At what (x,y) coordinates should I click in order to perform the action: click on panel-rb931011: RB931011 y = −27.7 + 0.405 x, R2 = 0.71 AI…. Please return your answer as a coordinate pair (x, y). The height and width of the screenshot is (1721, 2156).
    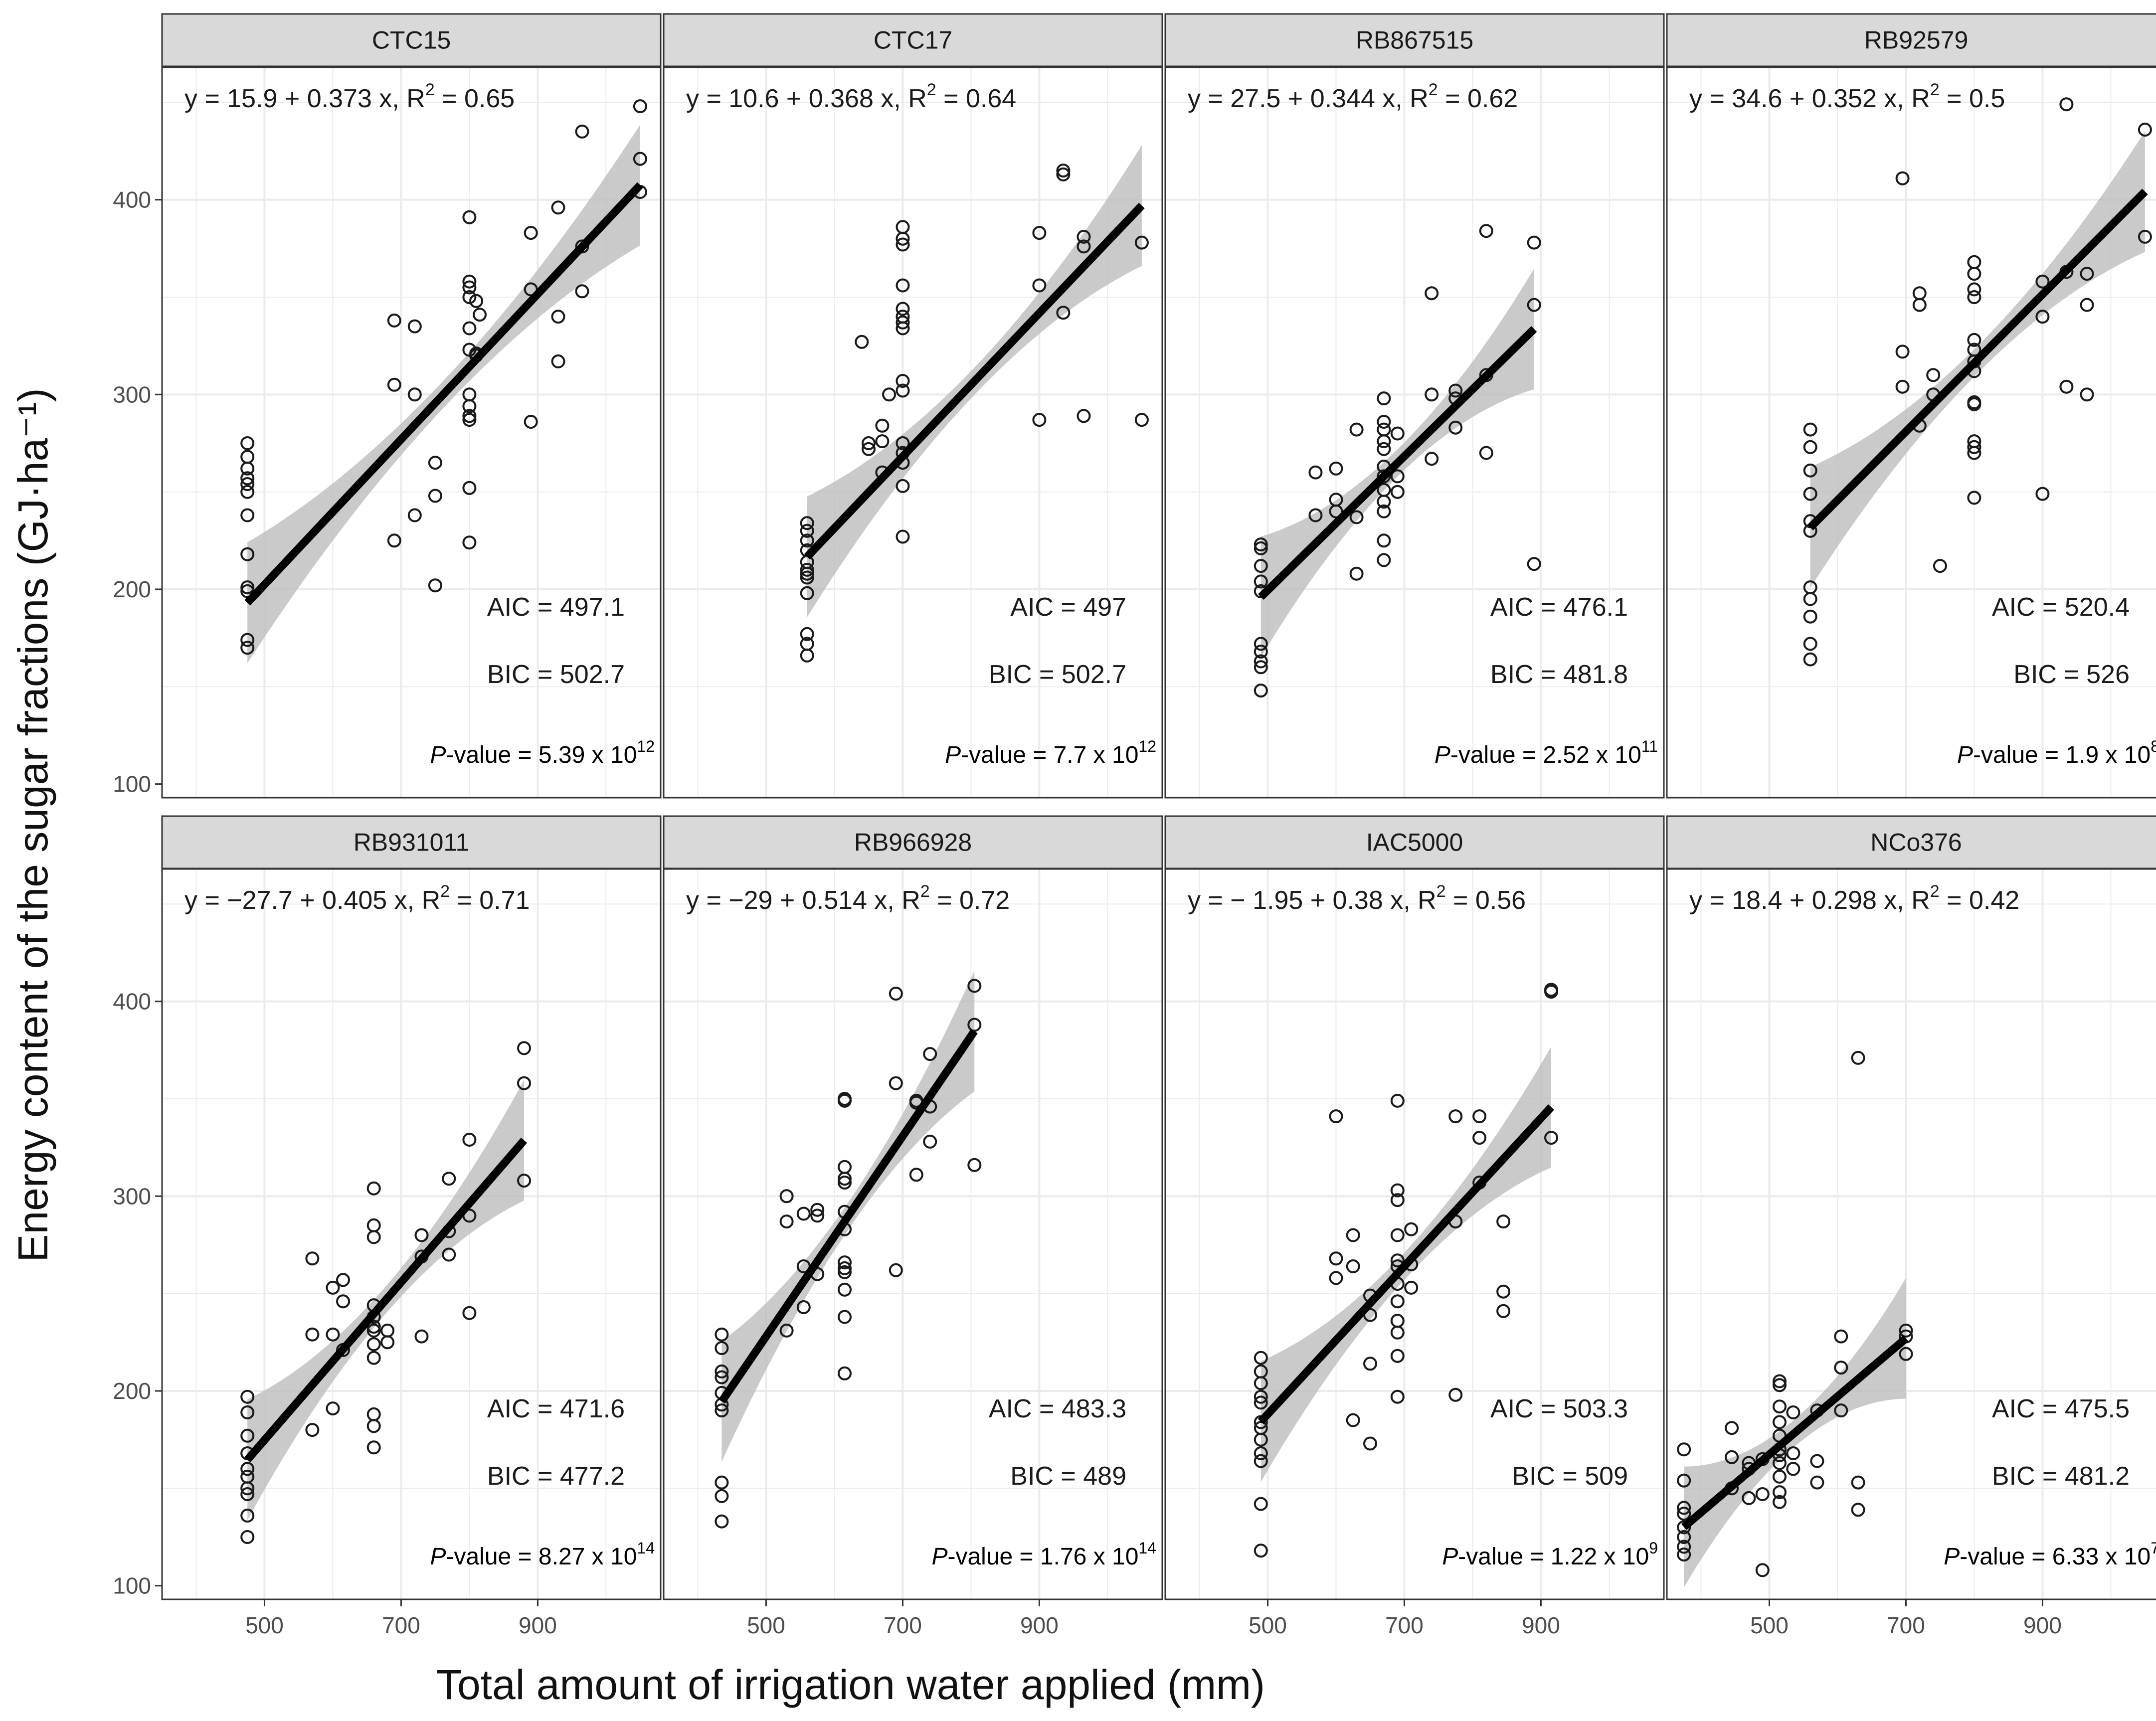
    Looking at the image, I should click on (387, 1226).